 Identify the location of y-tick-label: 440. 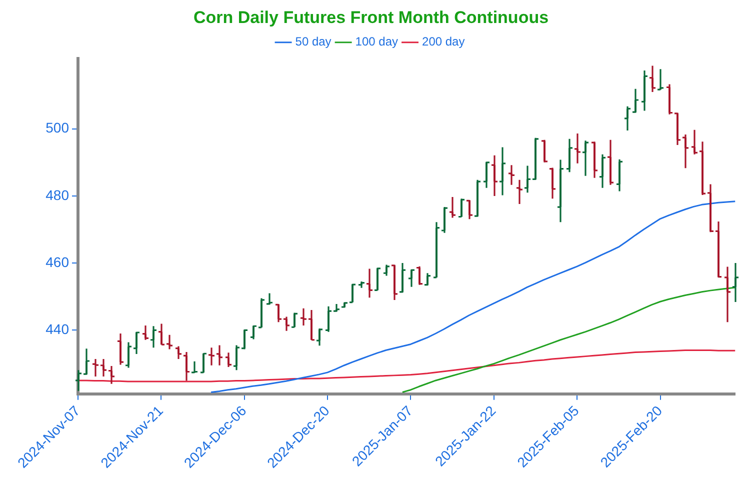
(58, 329).